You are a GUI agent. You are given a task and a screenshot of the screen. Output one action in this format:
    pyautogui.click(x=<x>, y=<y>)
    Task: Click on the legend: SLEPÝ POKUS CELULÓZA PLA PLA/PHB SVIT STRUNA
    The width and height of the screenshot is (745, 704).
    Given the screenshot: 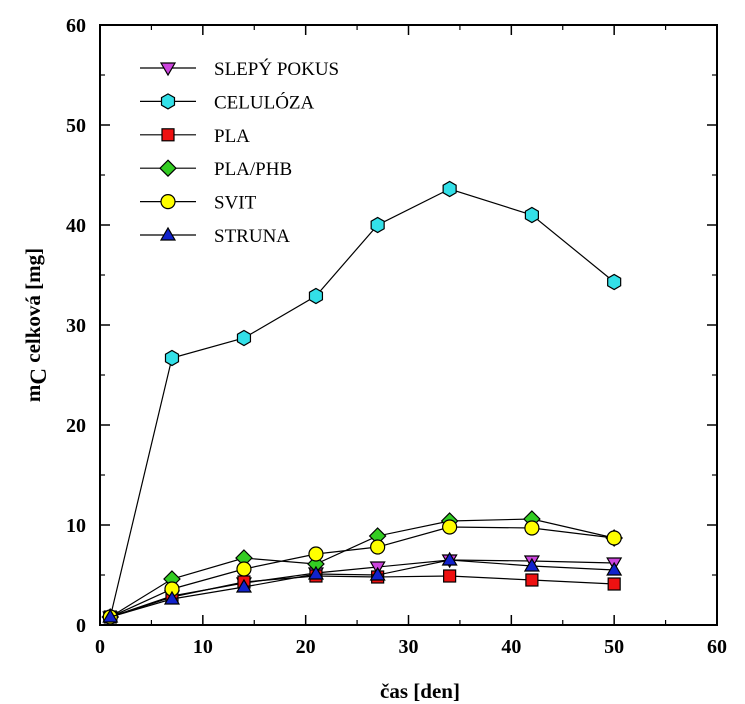 What is the action you would take?
    pyautogui.click(x=239, y=152)
    